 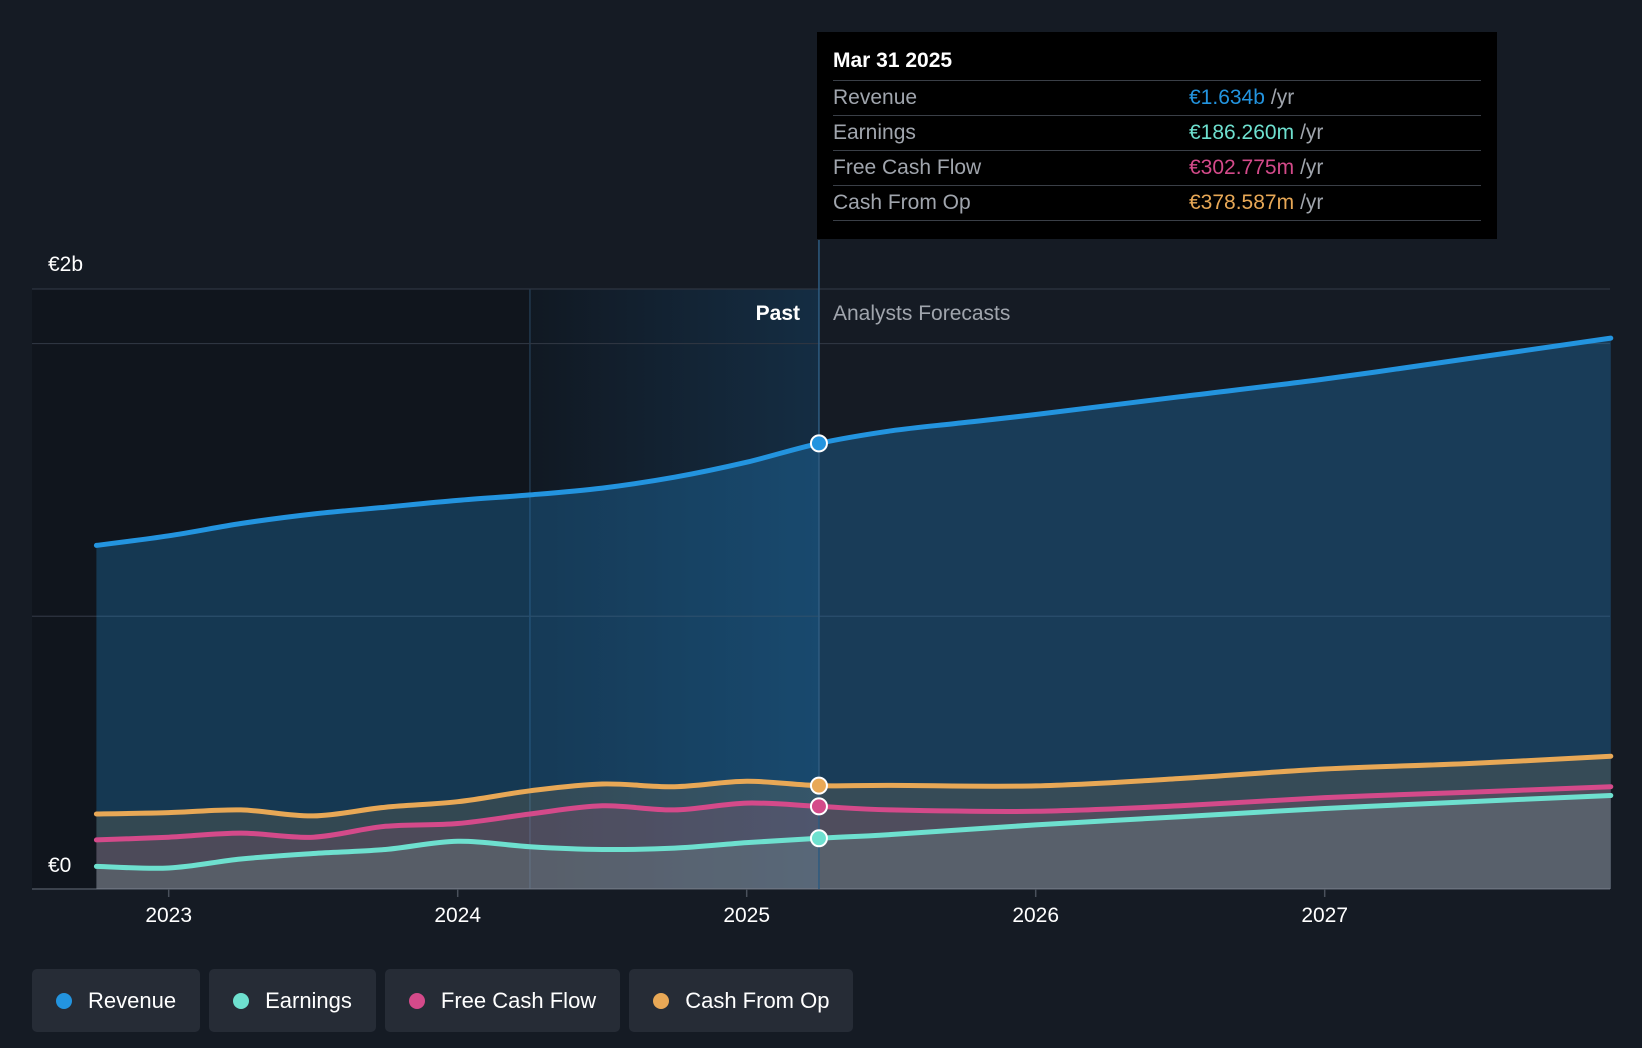 I want to click on tooltip-date: Mar 31 2025, so click(x=1157, y=63).